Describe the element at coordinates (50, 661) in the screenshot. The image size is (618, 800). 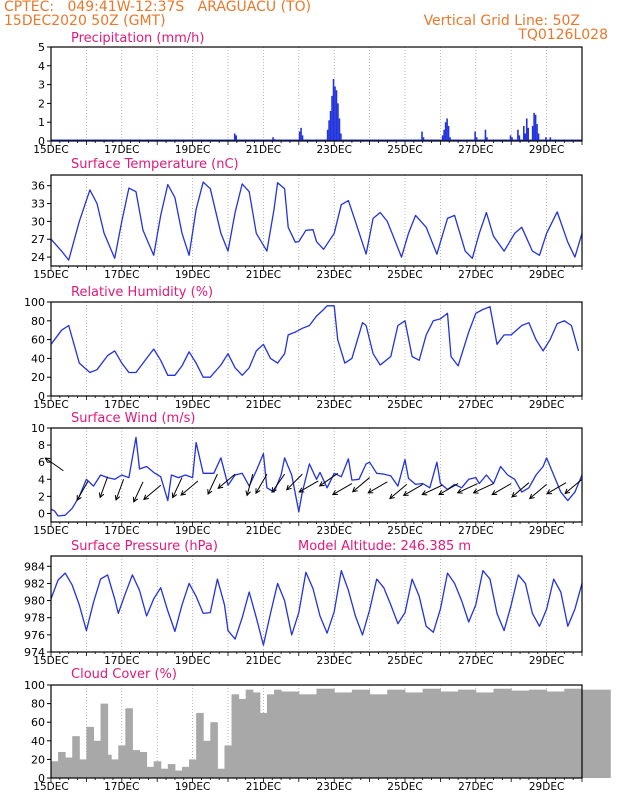
I see `panel-5-xtick-label: 15DEC` at that location.